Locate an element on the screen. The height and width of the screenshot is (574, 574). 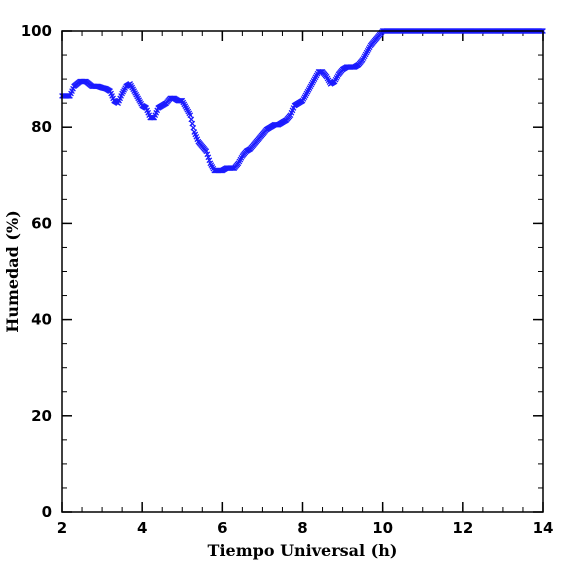
x-tick-labels: 2 4 6 8 10 12 14 is located at coordinates (305, 528).